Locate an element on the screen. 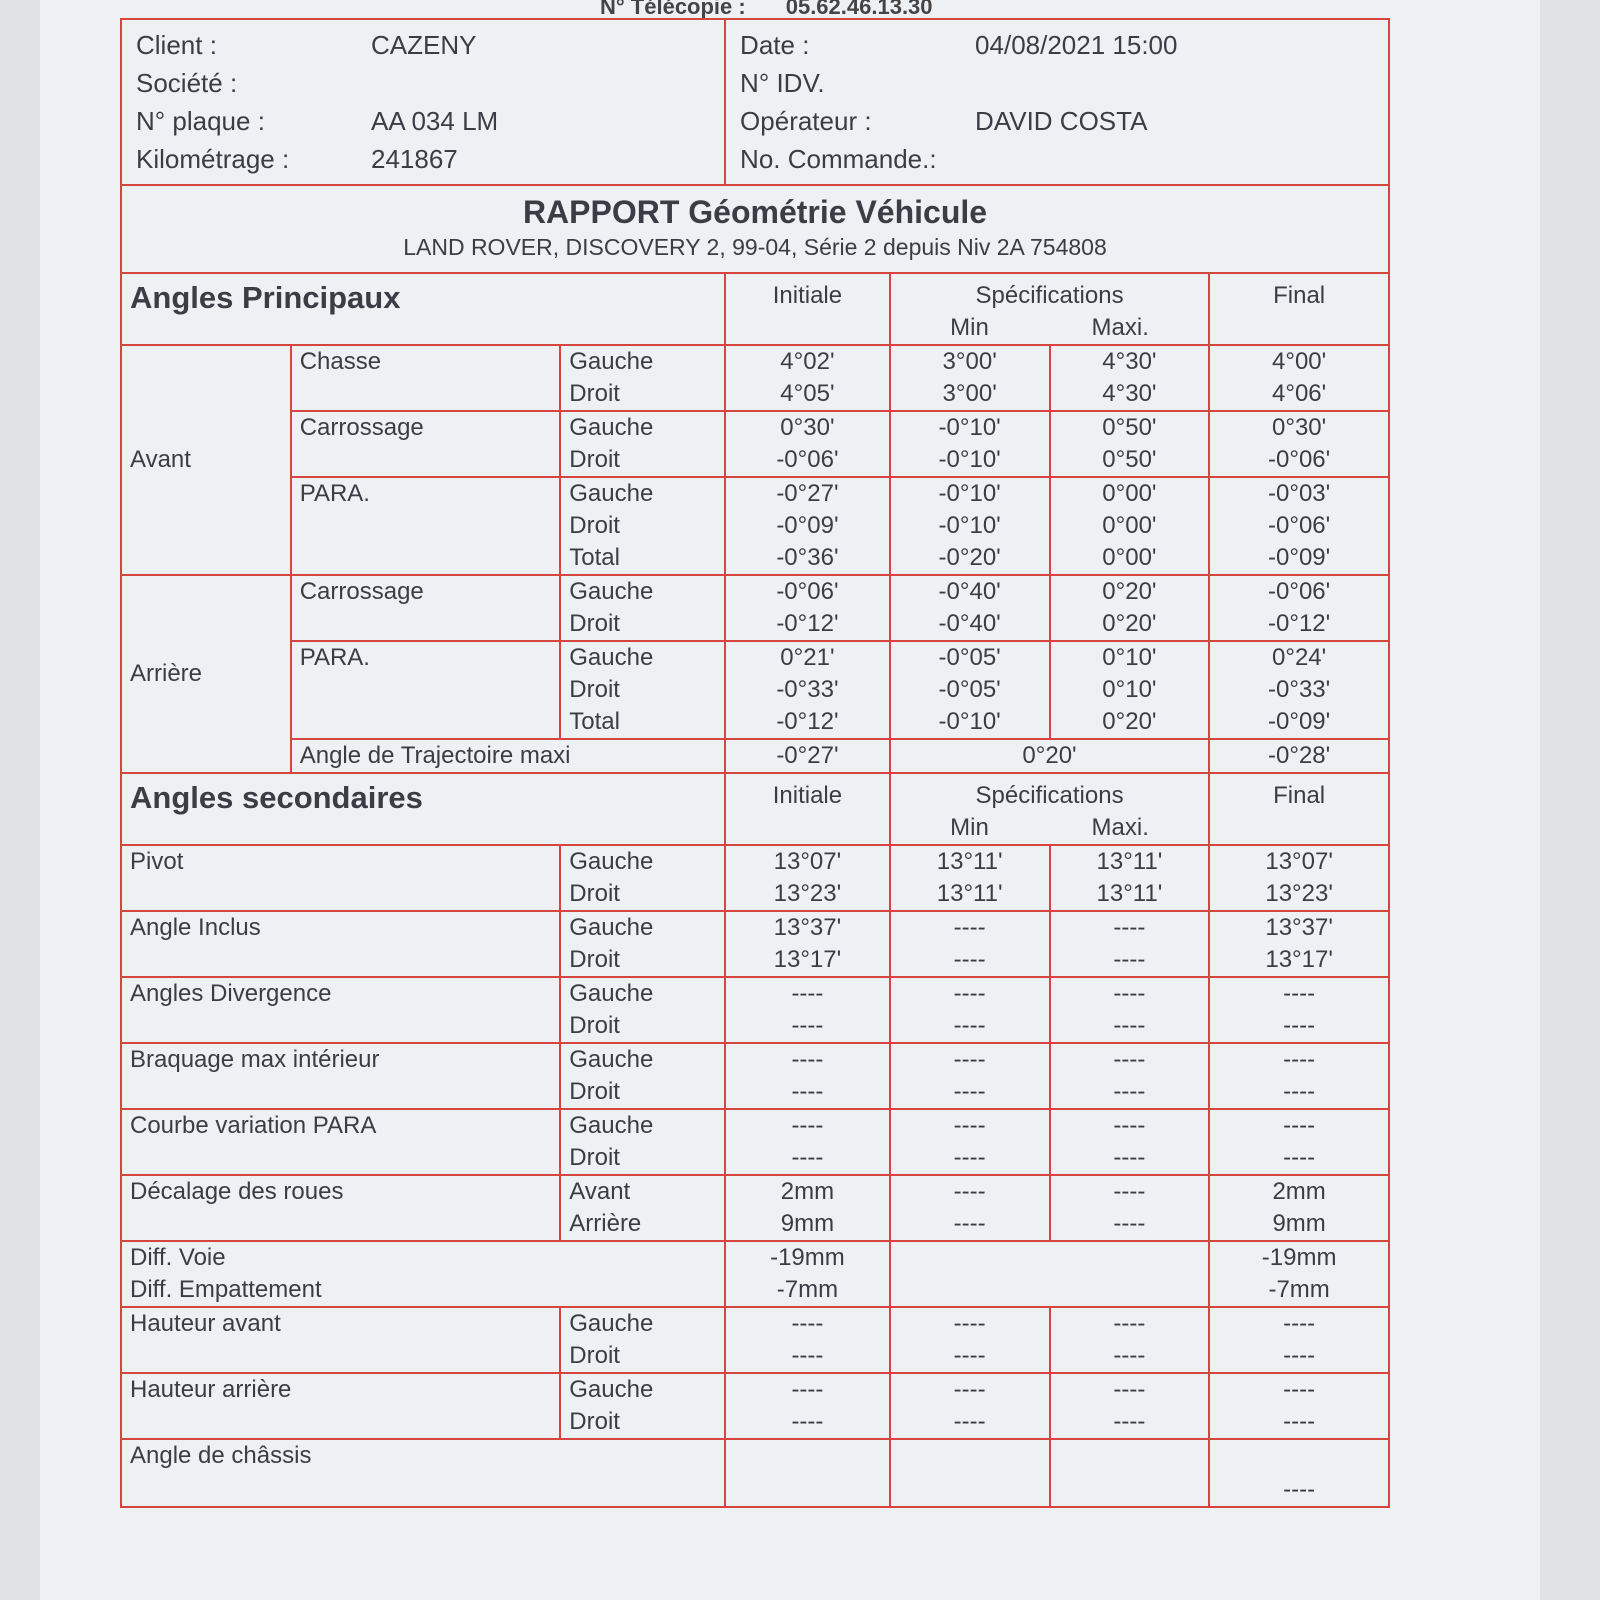  specs-cell is located at coordinates (1049, 1274).